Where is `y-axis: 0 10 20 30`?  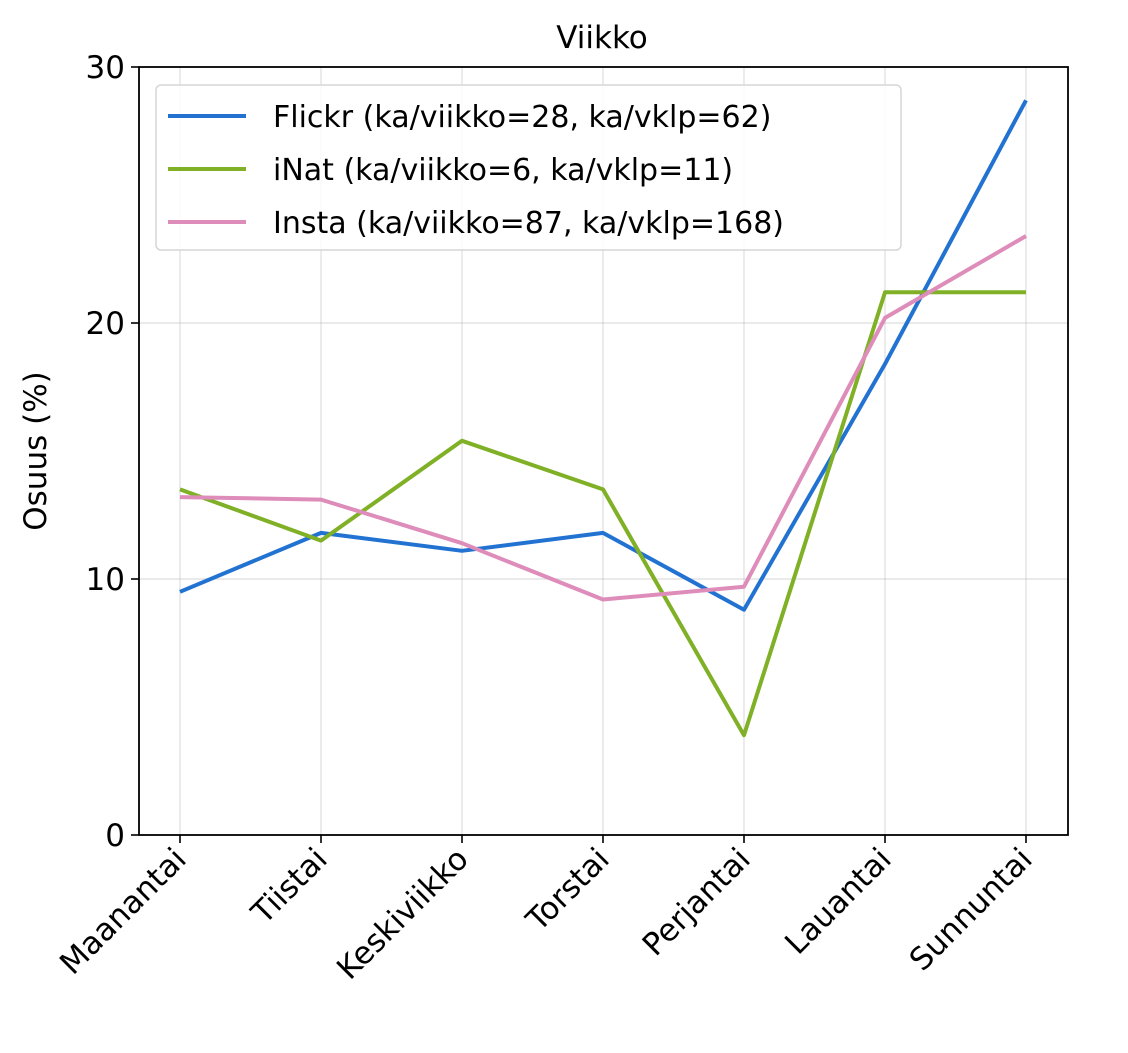 y-axis: 0 10 20 30 is located at coordinates (112, 452).